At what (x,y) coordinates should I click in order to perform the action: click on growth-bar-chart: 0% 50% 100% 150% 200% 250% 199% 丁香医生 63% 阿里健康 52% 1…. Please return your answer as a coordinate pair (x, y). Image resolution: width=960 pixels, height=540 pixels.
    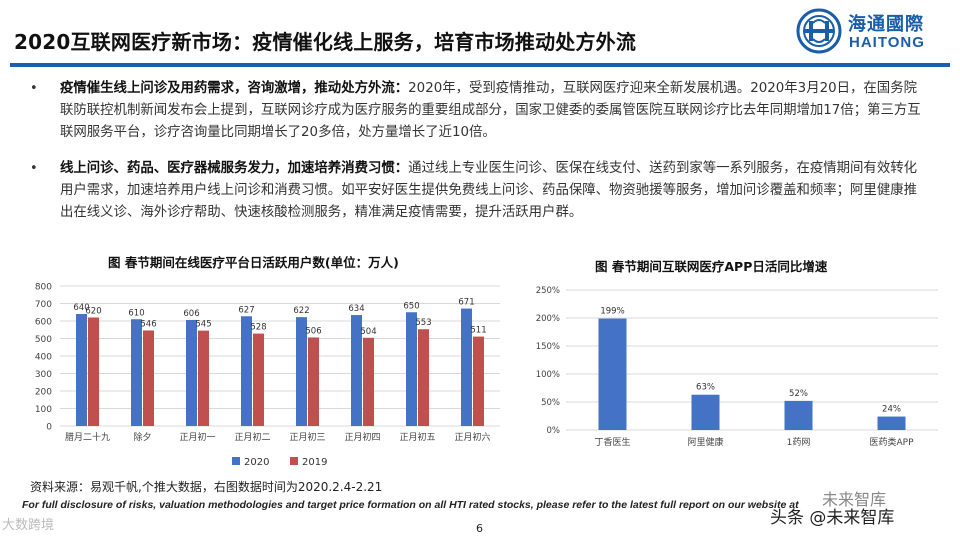
    Looking at the image, I should click on (737, 367).